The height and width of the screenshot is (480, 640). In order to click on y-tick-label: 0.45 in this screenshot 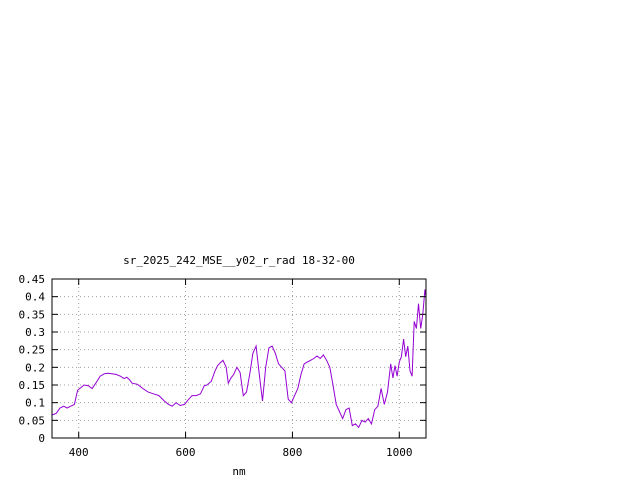, I will do `click(32, 279)`.